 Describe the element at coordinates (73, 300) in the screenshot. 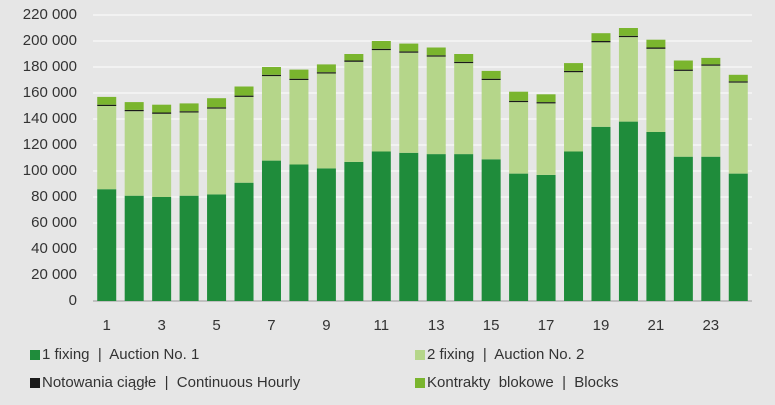

I see `y-tick-label: 0` at that location.